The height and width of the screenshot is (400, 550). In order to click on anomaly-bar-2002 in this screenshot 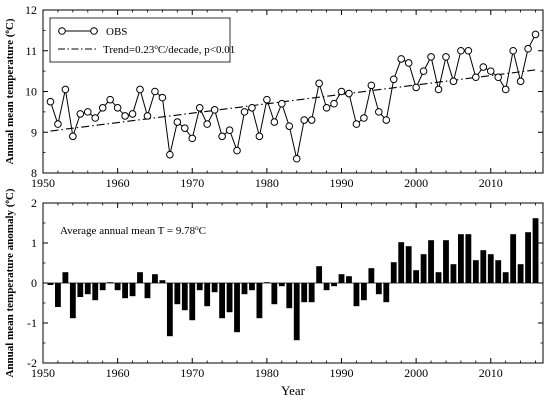, I will do `click(431, 261)`.